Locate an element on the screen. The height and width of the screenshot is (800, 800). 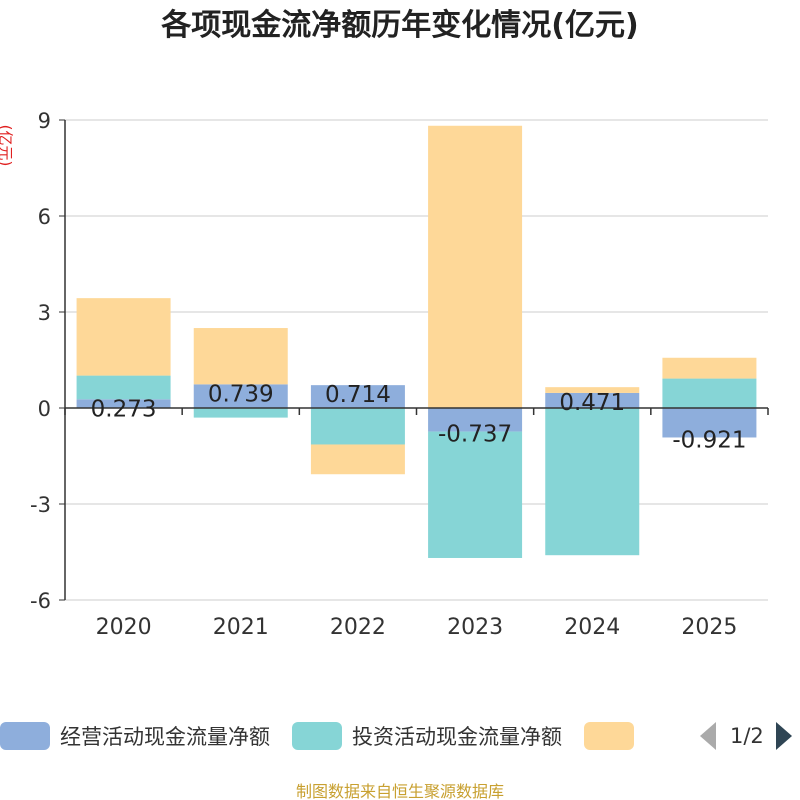
legend-pager: 1/2 is located at coordinates (746, 736).